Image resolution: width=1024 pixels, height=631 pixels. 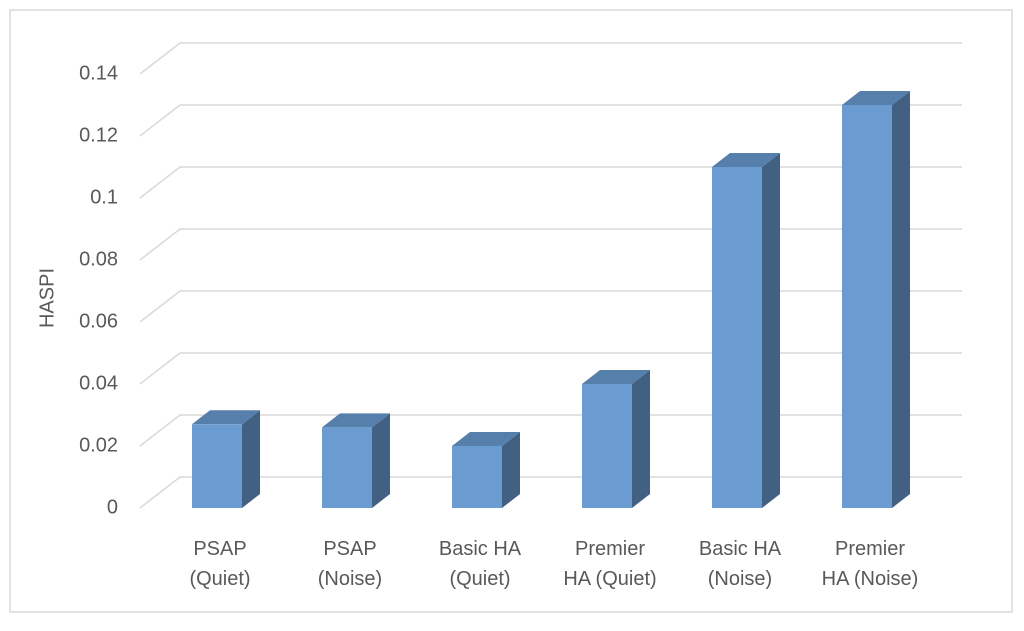 What do you see at coordinates (112, 507) in the screenshot?
I see `y-tick-label: 0` at bounding box center [112, 507].